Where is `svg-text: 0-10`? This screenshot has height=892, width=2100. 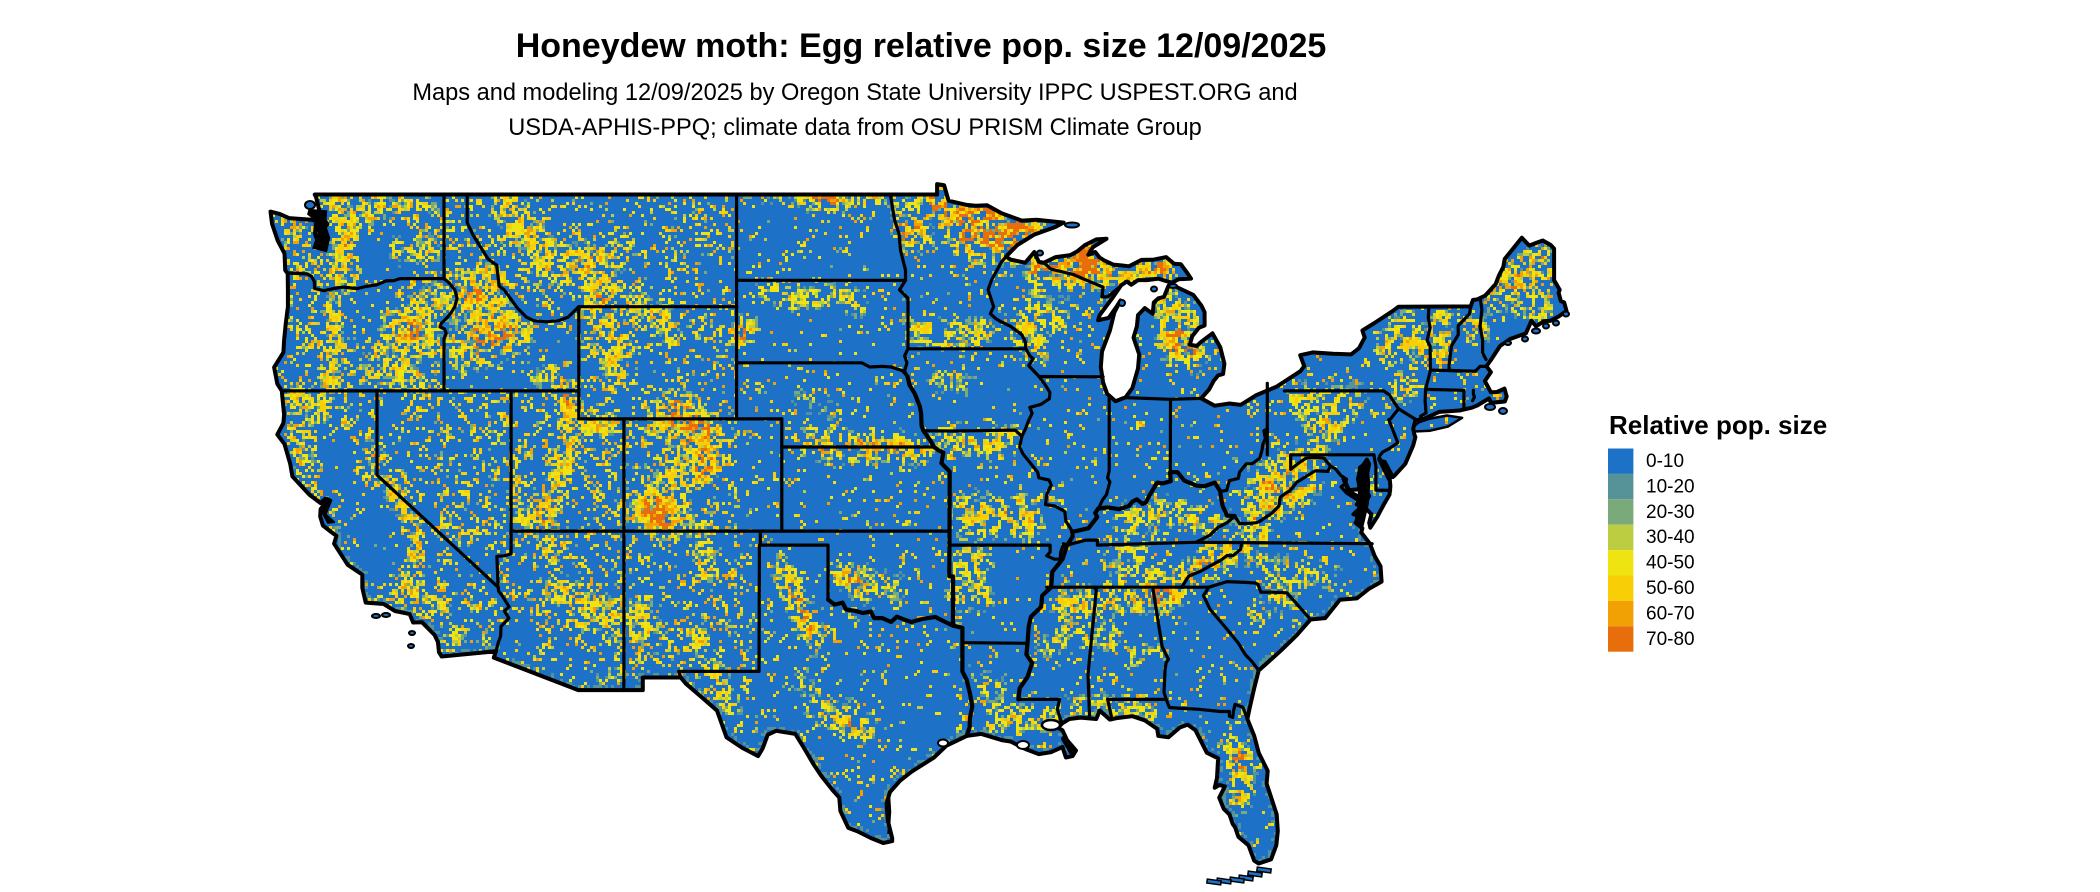
svg-text: 0-10 is located at coordinates (1665, 461).